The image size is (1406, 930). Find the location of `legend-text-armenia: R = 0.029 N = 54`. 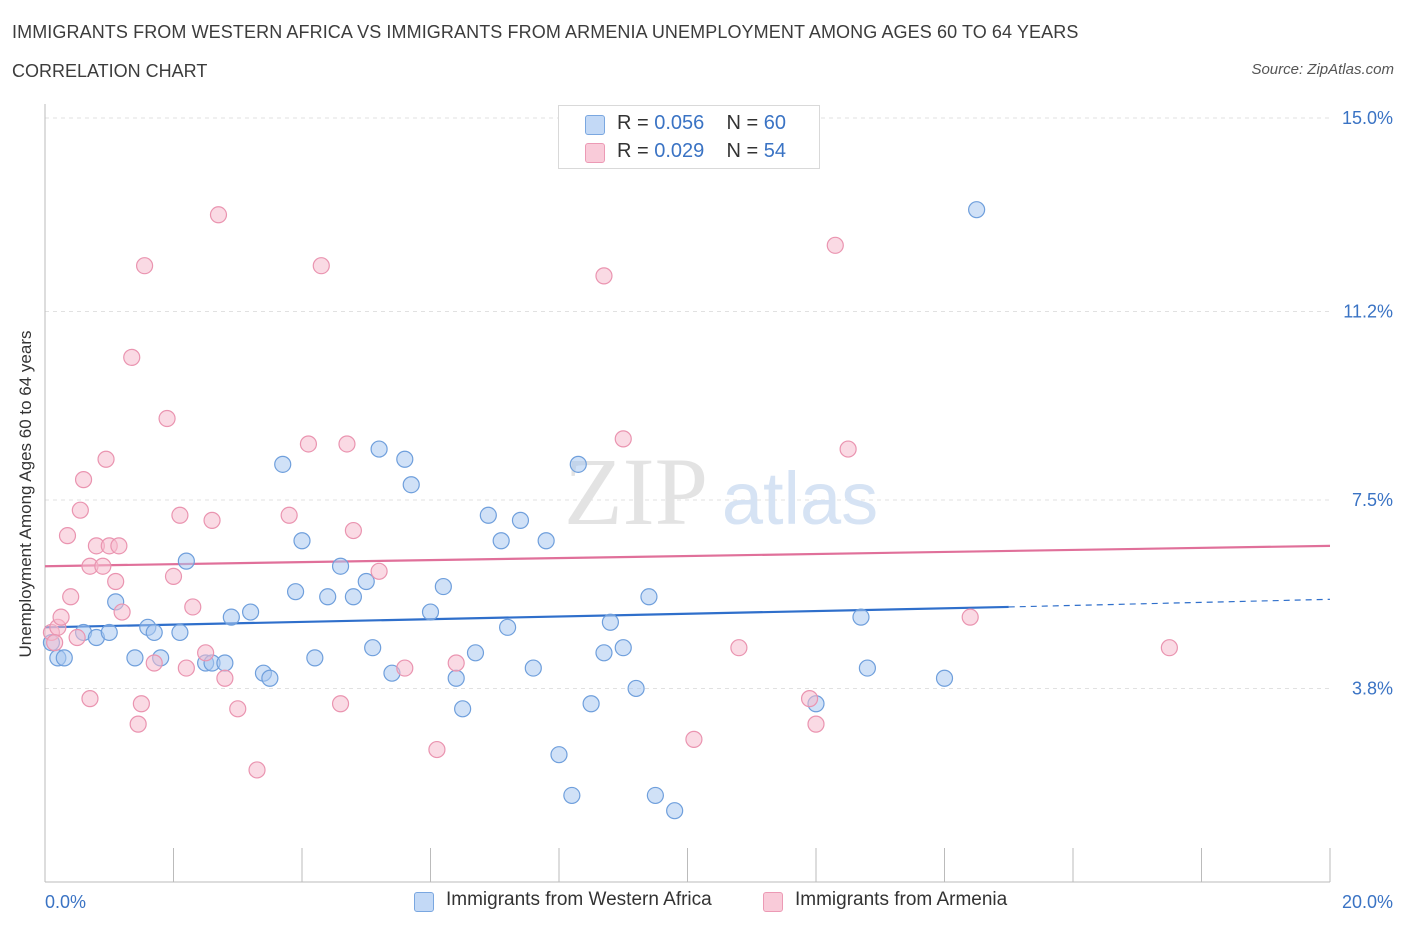

legend-text-armenia: R = 0.029 N = 54 is located at coordinates (702, 151).